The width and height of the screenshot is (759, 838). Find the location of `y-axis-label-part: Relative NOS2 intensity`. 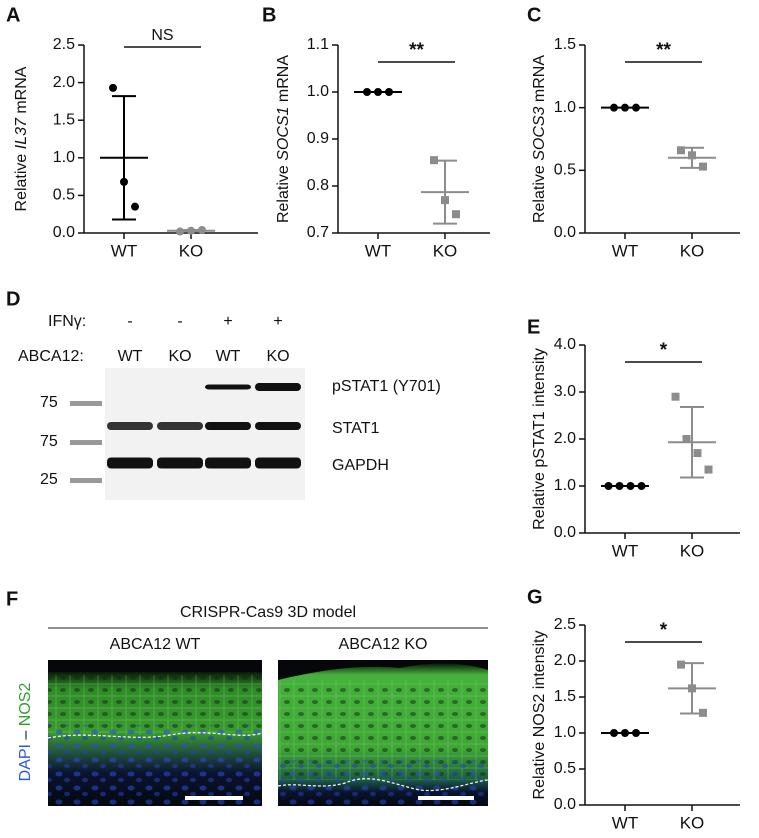

y-axis-label-part: Relative NOS2 intensity is located at coordinates (539, 715).